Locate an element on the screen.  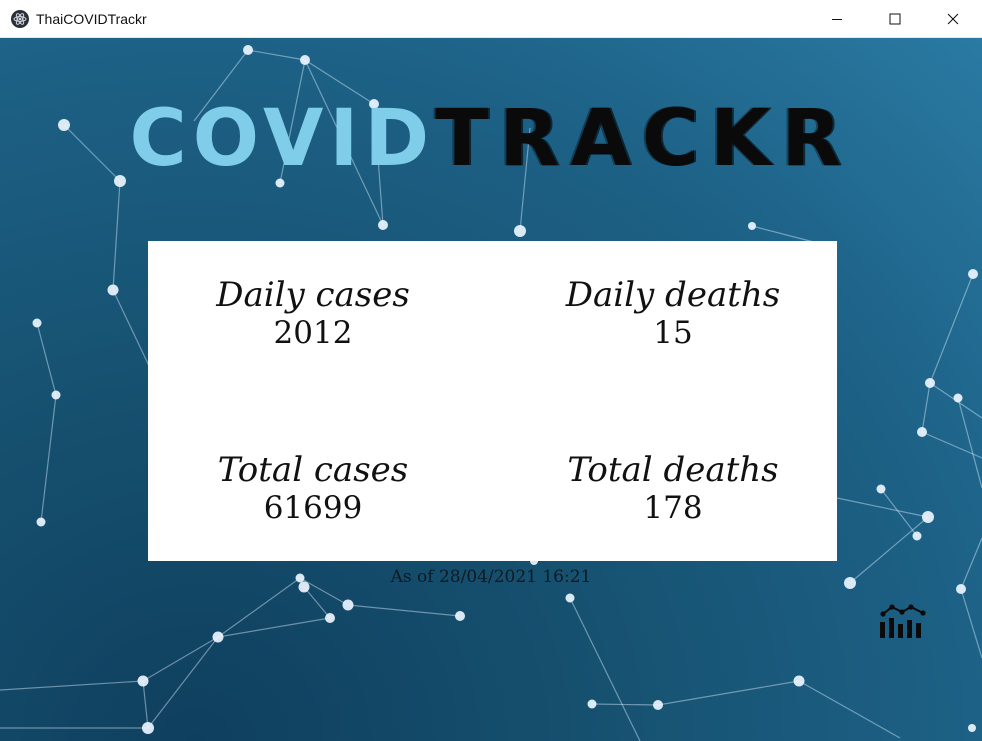
title-bar: ThaiCOVIDTrackr is located at coordinates (491, 19).